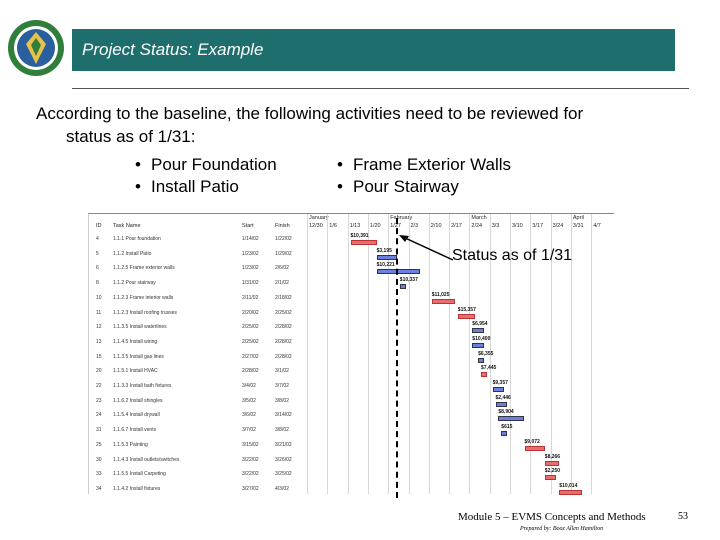  Describe the element at coordinates (283, 239) in the screenshot. I see `task-finish: 1/22/02` at that location.